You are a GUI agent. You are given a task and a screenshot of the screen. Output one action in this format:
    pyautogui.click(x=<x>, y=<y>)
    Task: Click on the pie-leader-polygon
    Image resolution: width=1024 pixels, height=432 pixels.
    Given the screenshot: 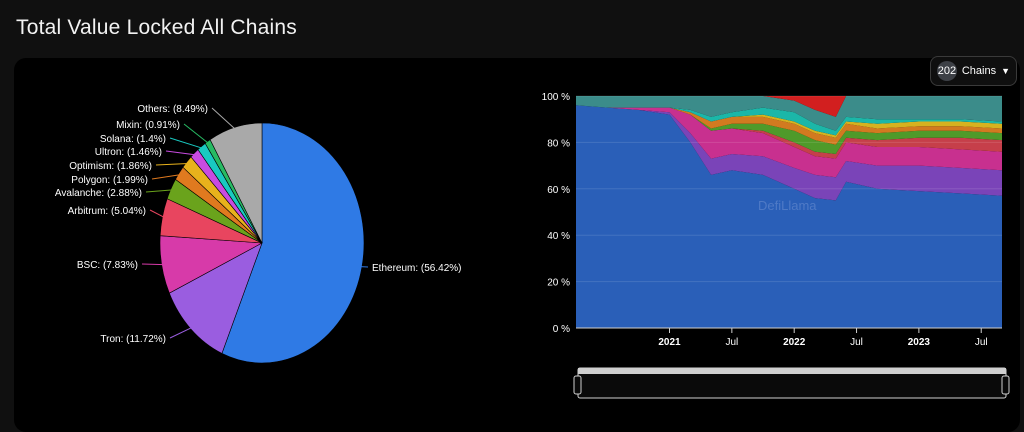 What is the action you would take?
    pyautogui.click(x=166, y=177)
    